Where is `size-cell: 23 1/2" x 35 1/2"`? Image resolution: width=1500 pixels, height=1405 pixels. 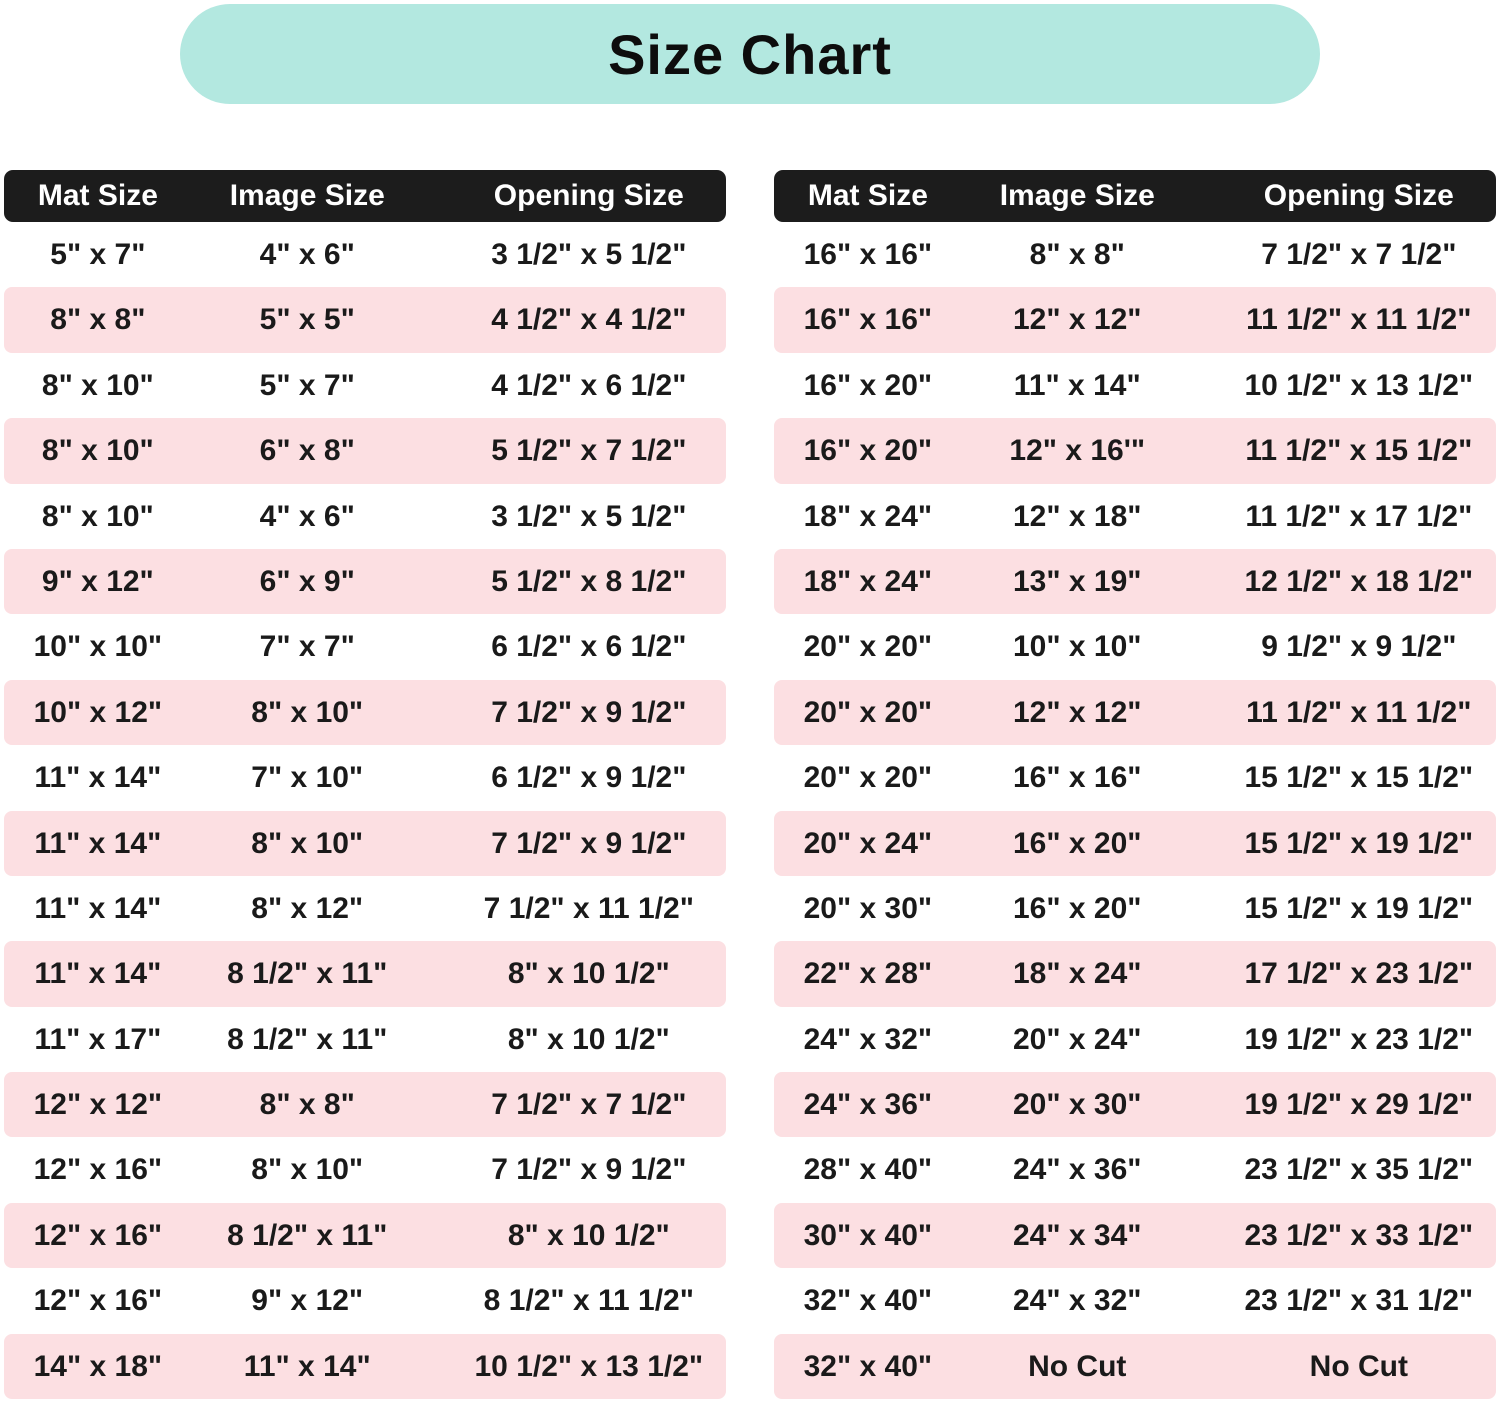
size-cell: 23 1/2" x 35 1/2" is located at coordinates (1359, 1170).